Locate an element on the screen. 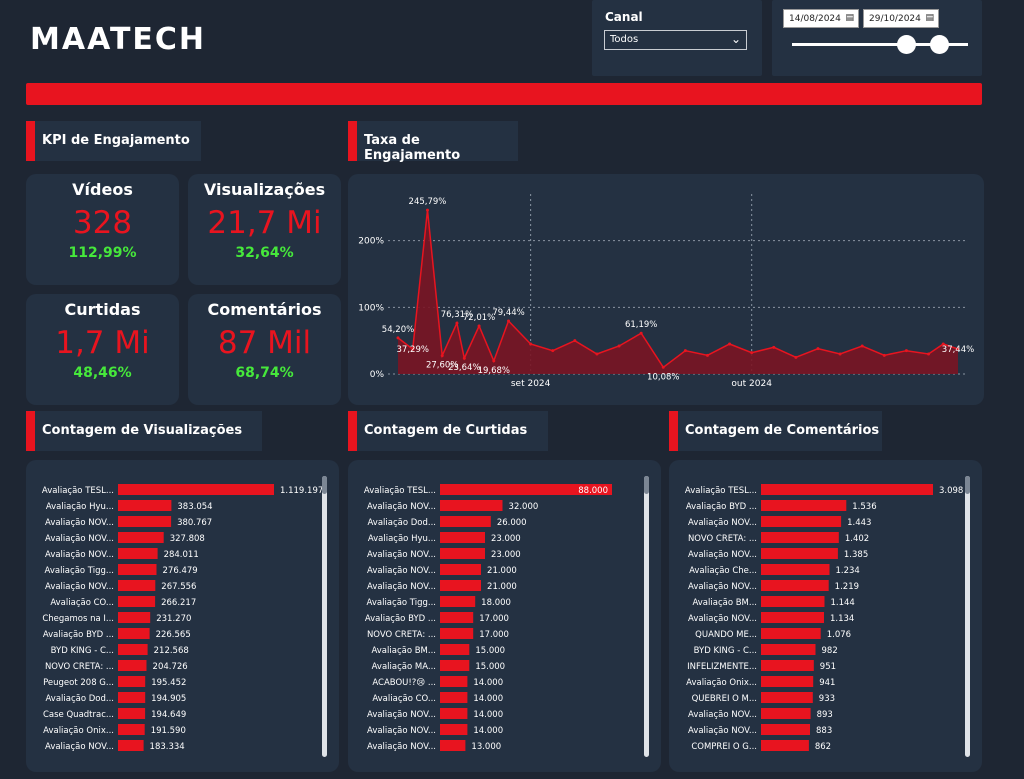 Image resolution: width=1024 pixels, height=779 pixels. canal-dropdown: Todos ⌄ is located at coordinates (675, 40).